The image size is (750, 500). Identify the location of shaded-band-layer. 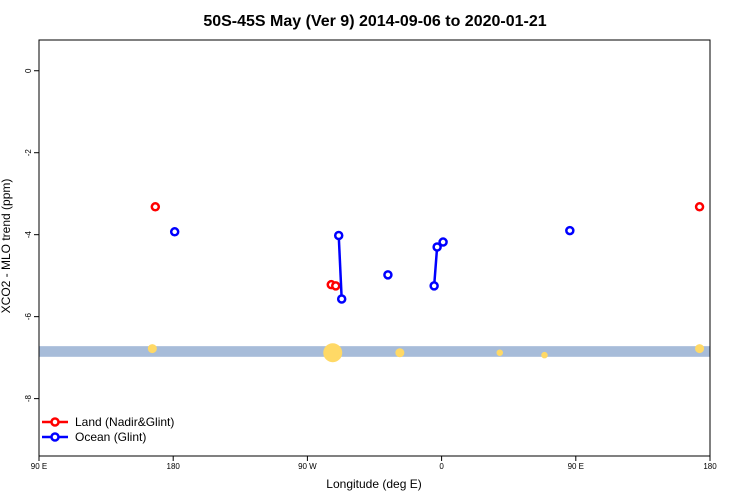
(374, 353).